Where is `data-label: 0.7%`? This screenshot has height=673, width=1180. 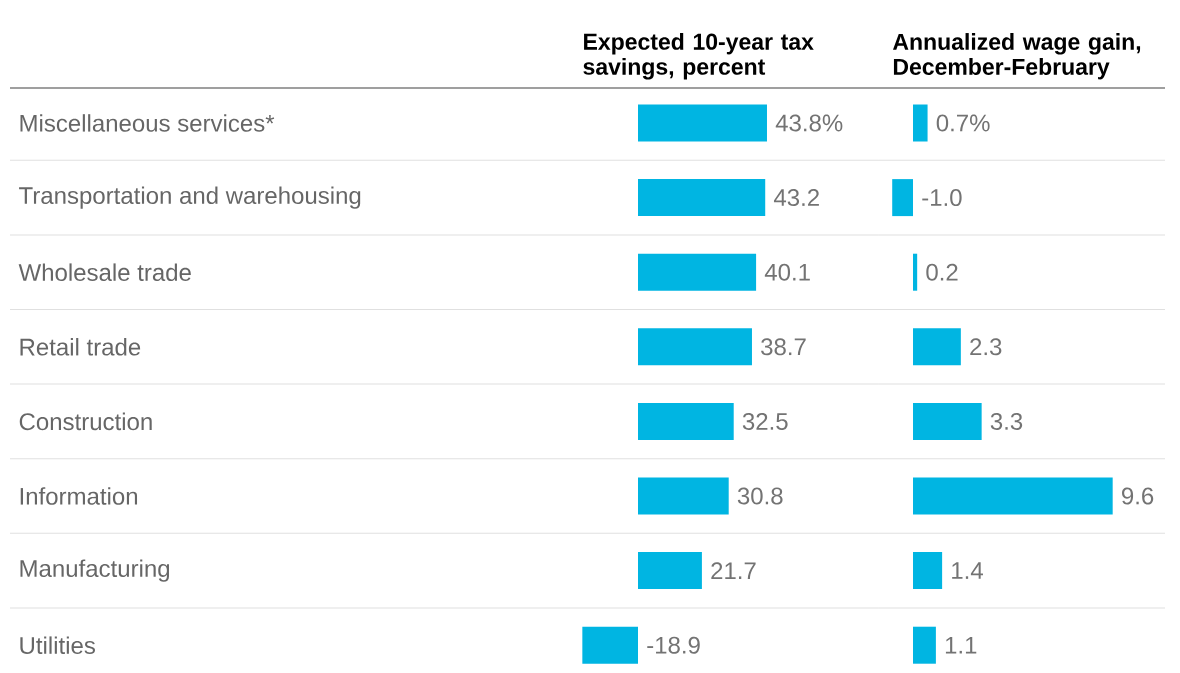 data-label: 0.7% is located at coordinates (963, 123).